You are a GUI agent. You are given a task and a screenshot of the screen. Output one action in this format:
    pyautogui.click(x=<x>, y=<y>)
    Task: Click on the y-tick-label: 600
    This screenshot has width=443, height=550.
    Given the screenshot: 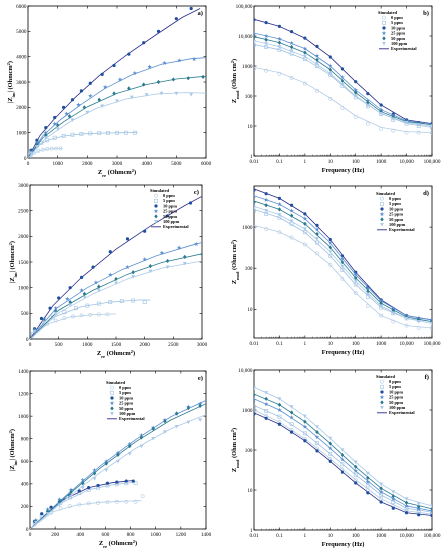 What is the action you would take?
    pyautogui.click(x=25, y=462)
    